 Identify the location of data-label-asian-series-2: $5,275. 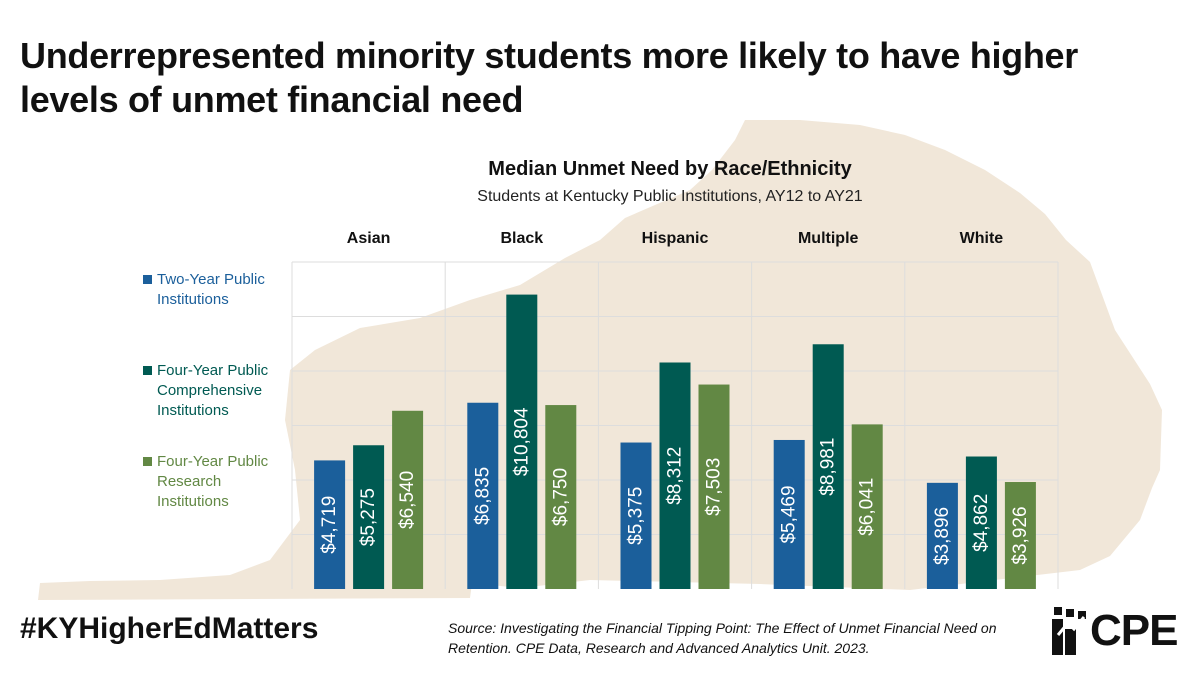
(368, 517).